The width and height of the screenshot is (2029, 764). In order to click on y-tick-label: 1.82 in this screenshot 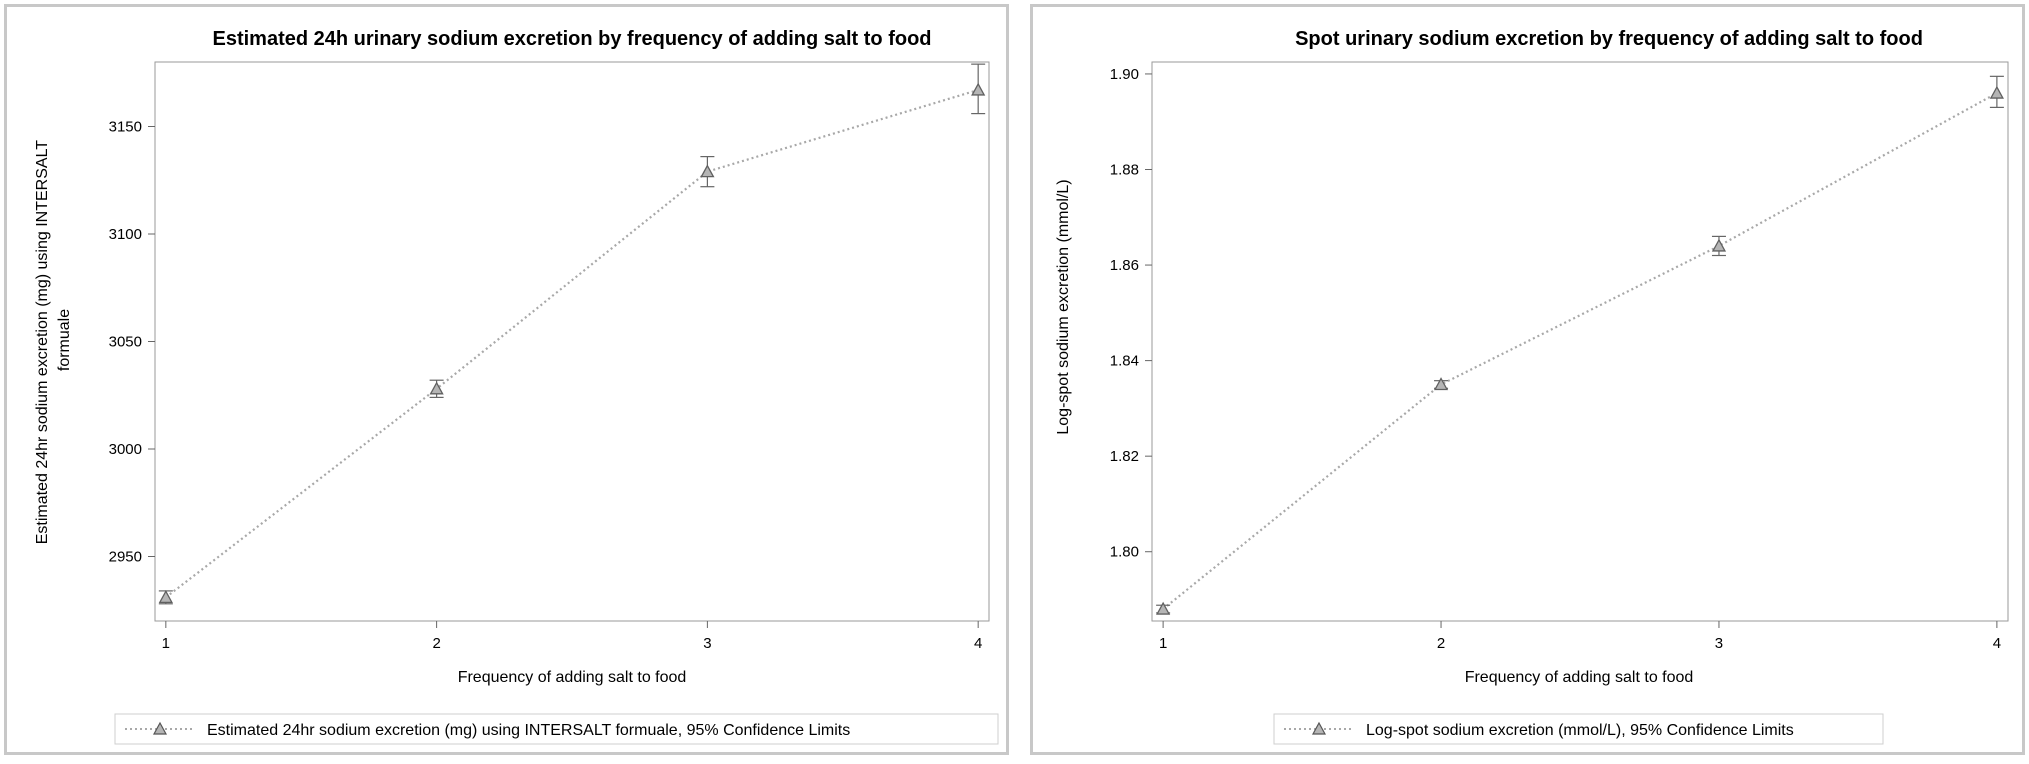, I will do `click(1124, 456)`.